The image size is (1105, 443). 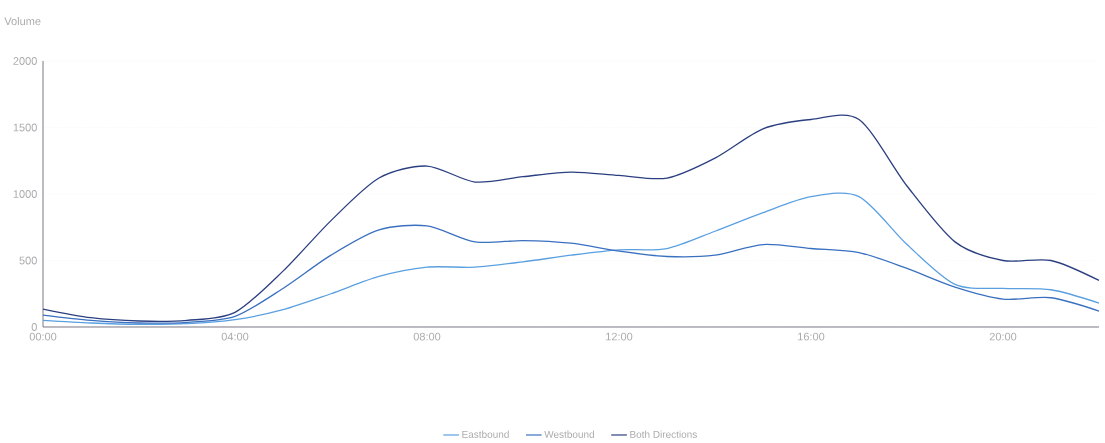 I want to click on x-tick-label: 12:00, so click(x=619, y=336).